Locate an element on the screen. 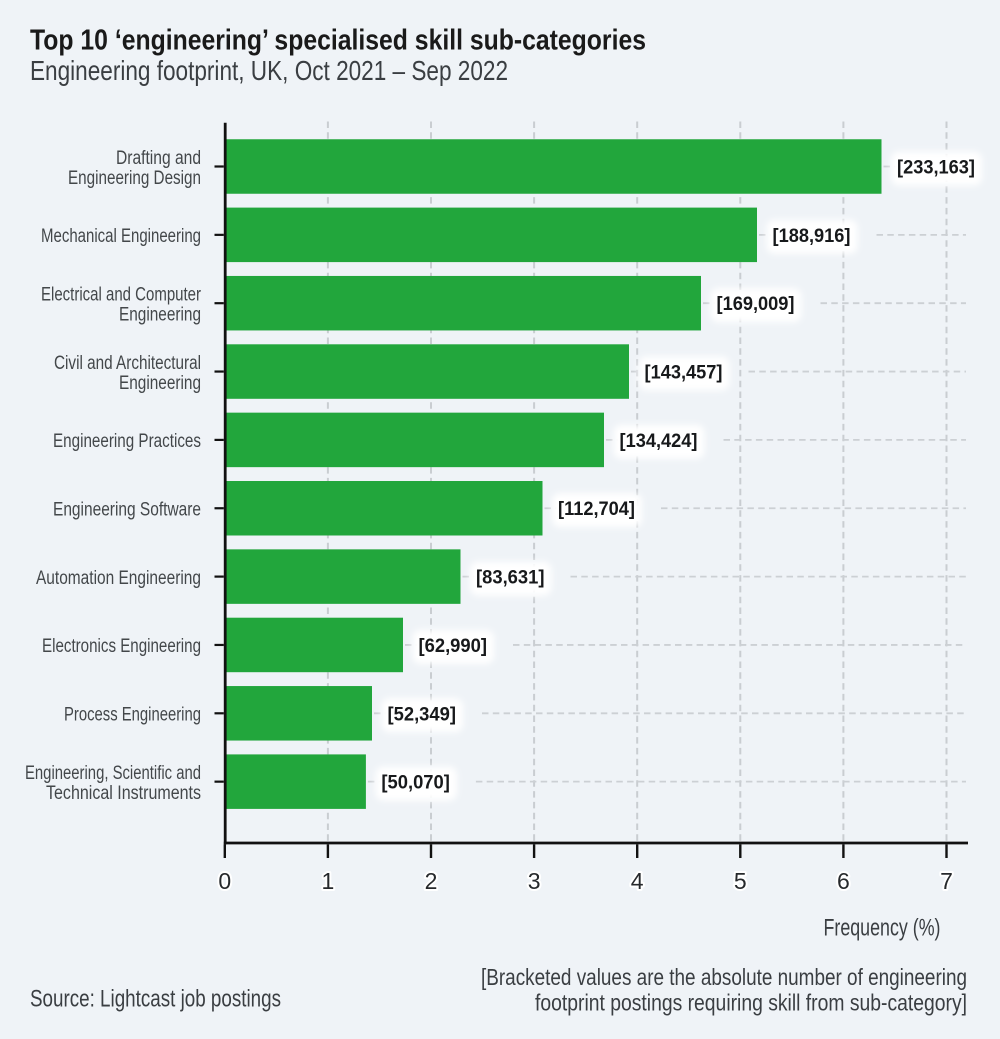 The width and height of the screenshot is (1000, 1039). svg-text: Drafting and is located at coordinates (158, 158).